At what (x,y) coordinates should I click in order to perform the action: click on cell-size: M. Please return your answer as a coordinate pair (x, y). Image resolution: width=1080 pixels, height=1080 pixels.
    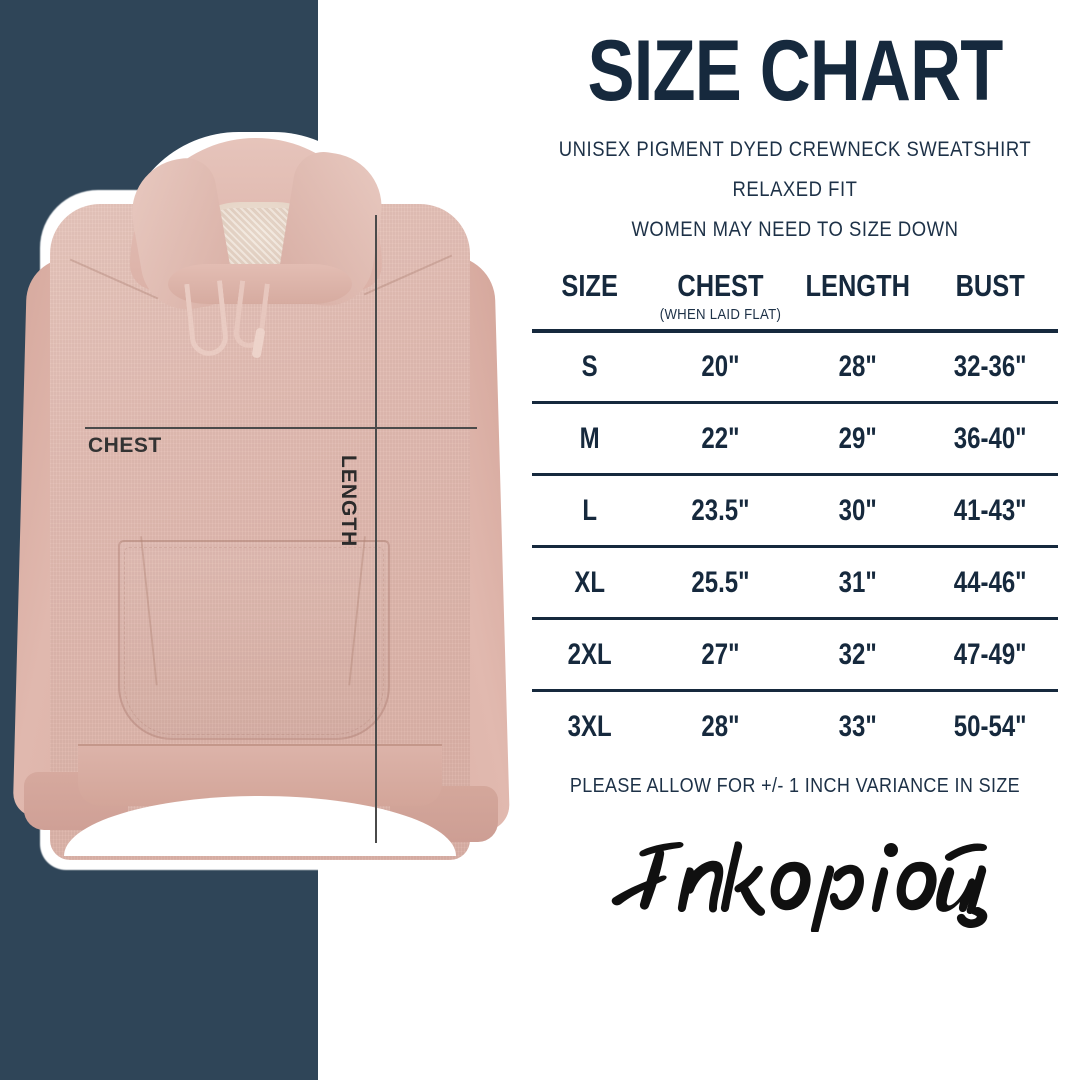
    Looking at the image, I should click on (589, 439).